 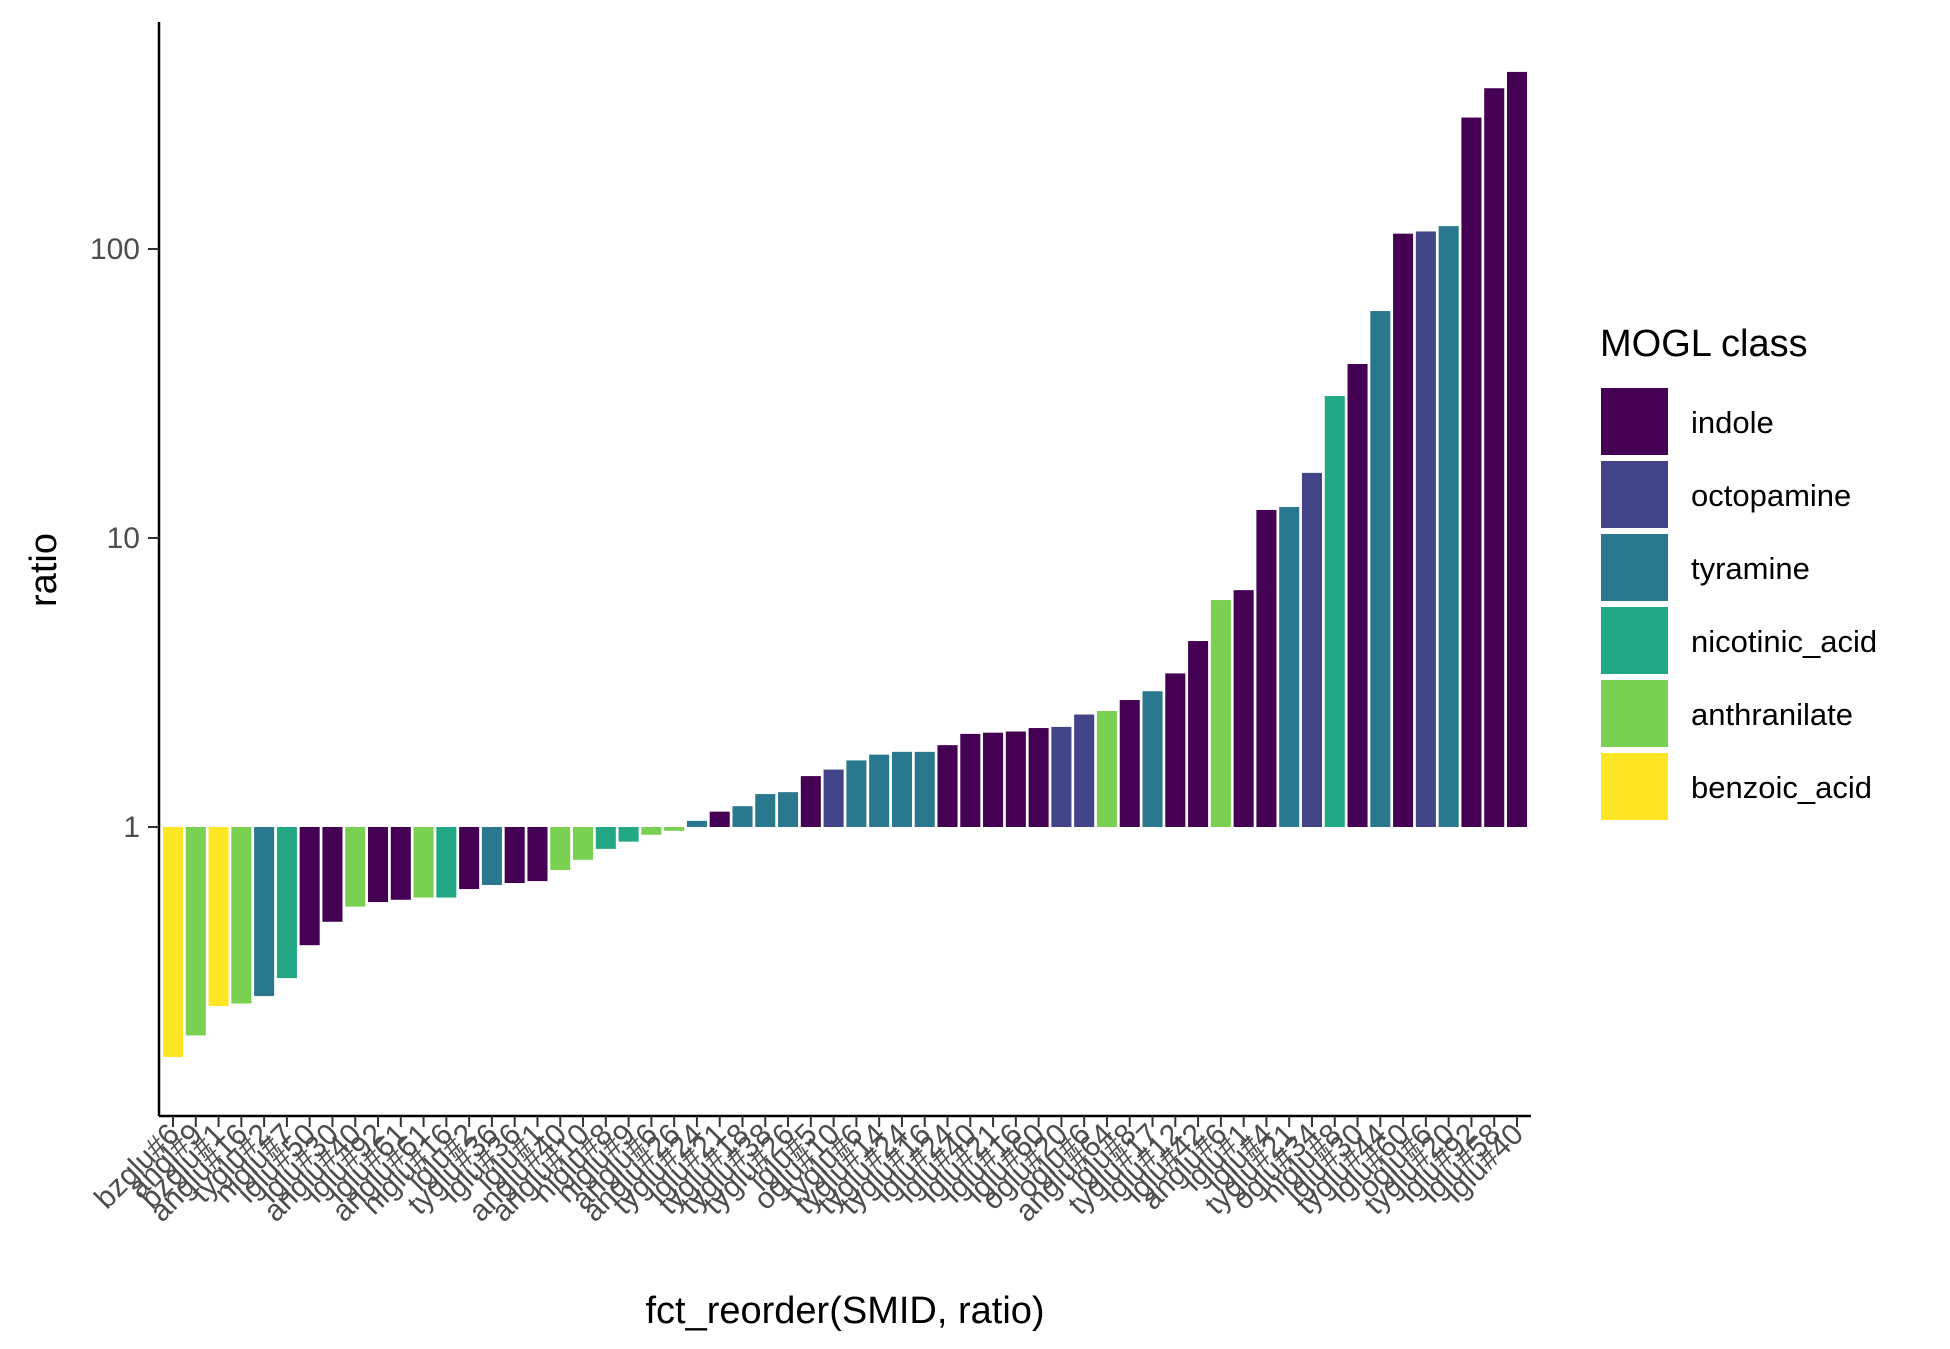 I want to click on legend-label: nicotinic_acid, so click(x=1784, y=641).